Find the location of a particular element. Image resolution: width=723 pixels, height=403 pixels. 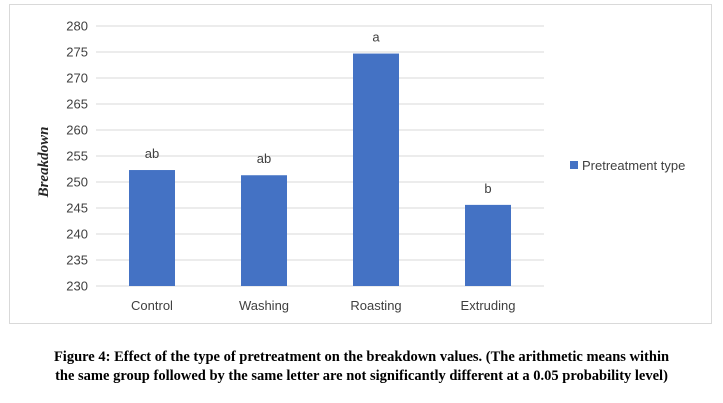

legend: Pretreatment type is located at coordinates (627, 165).